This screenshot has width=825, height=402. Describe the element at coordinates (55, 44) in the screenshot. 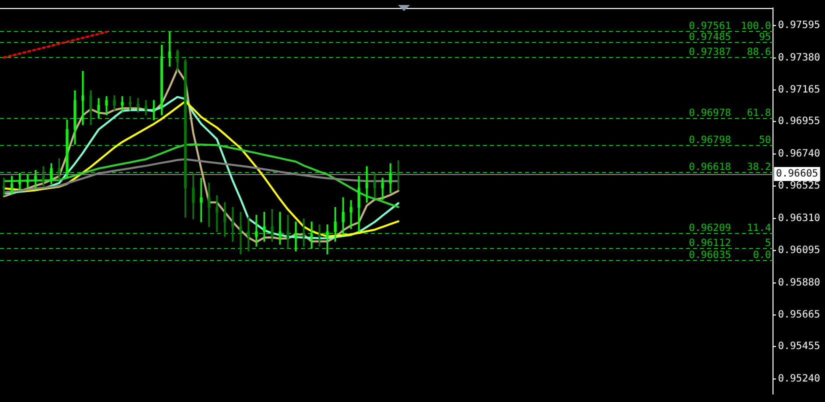

I see `line-series` at that location.